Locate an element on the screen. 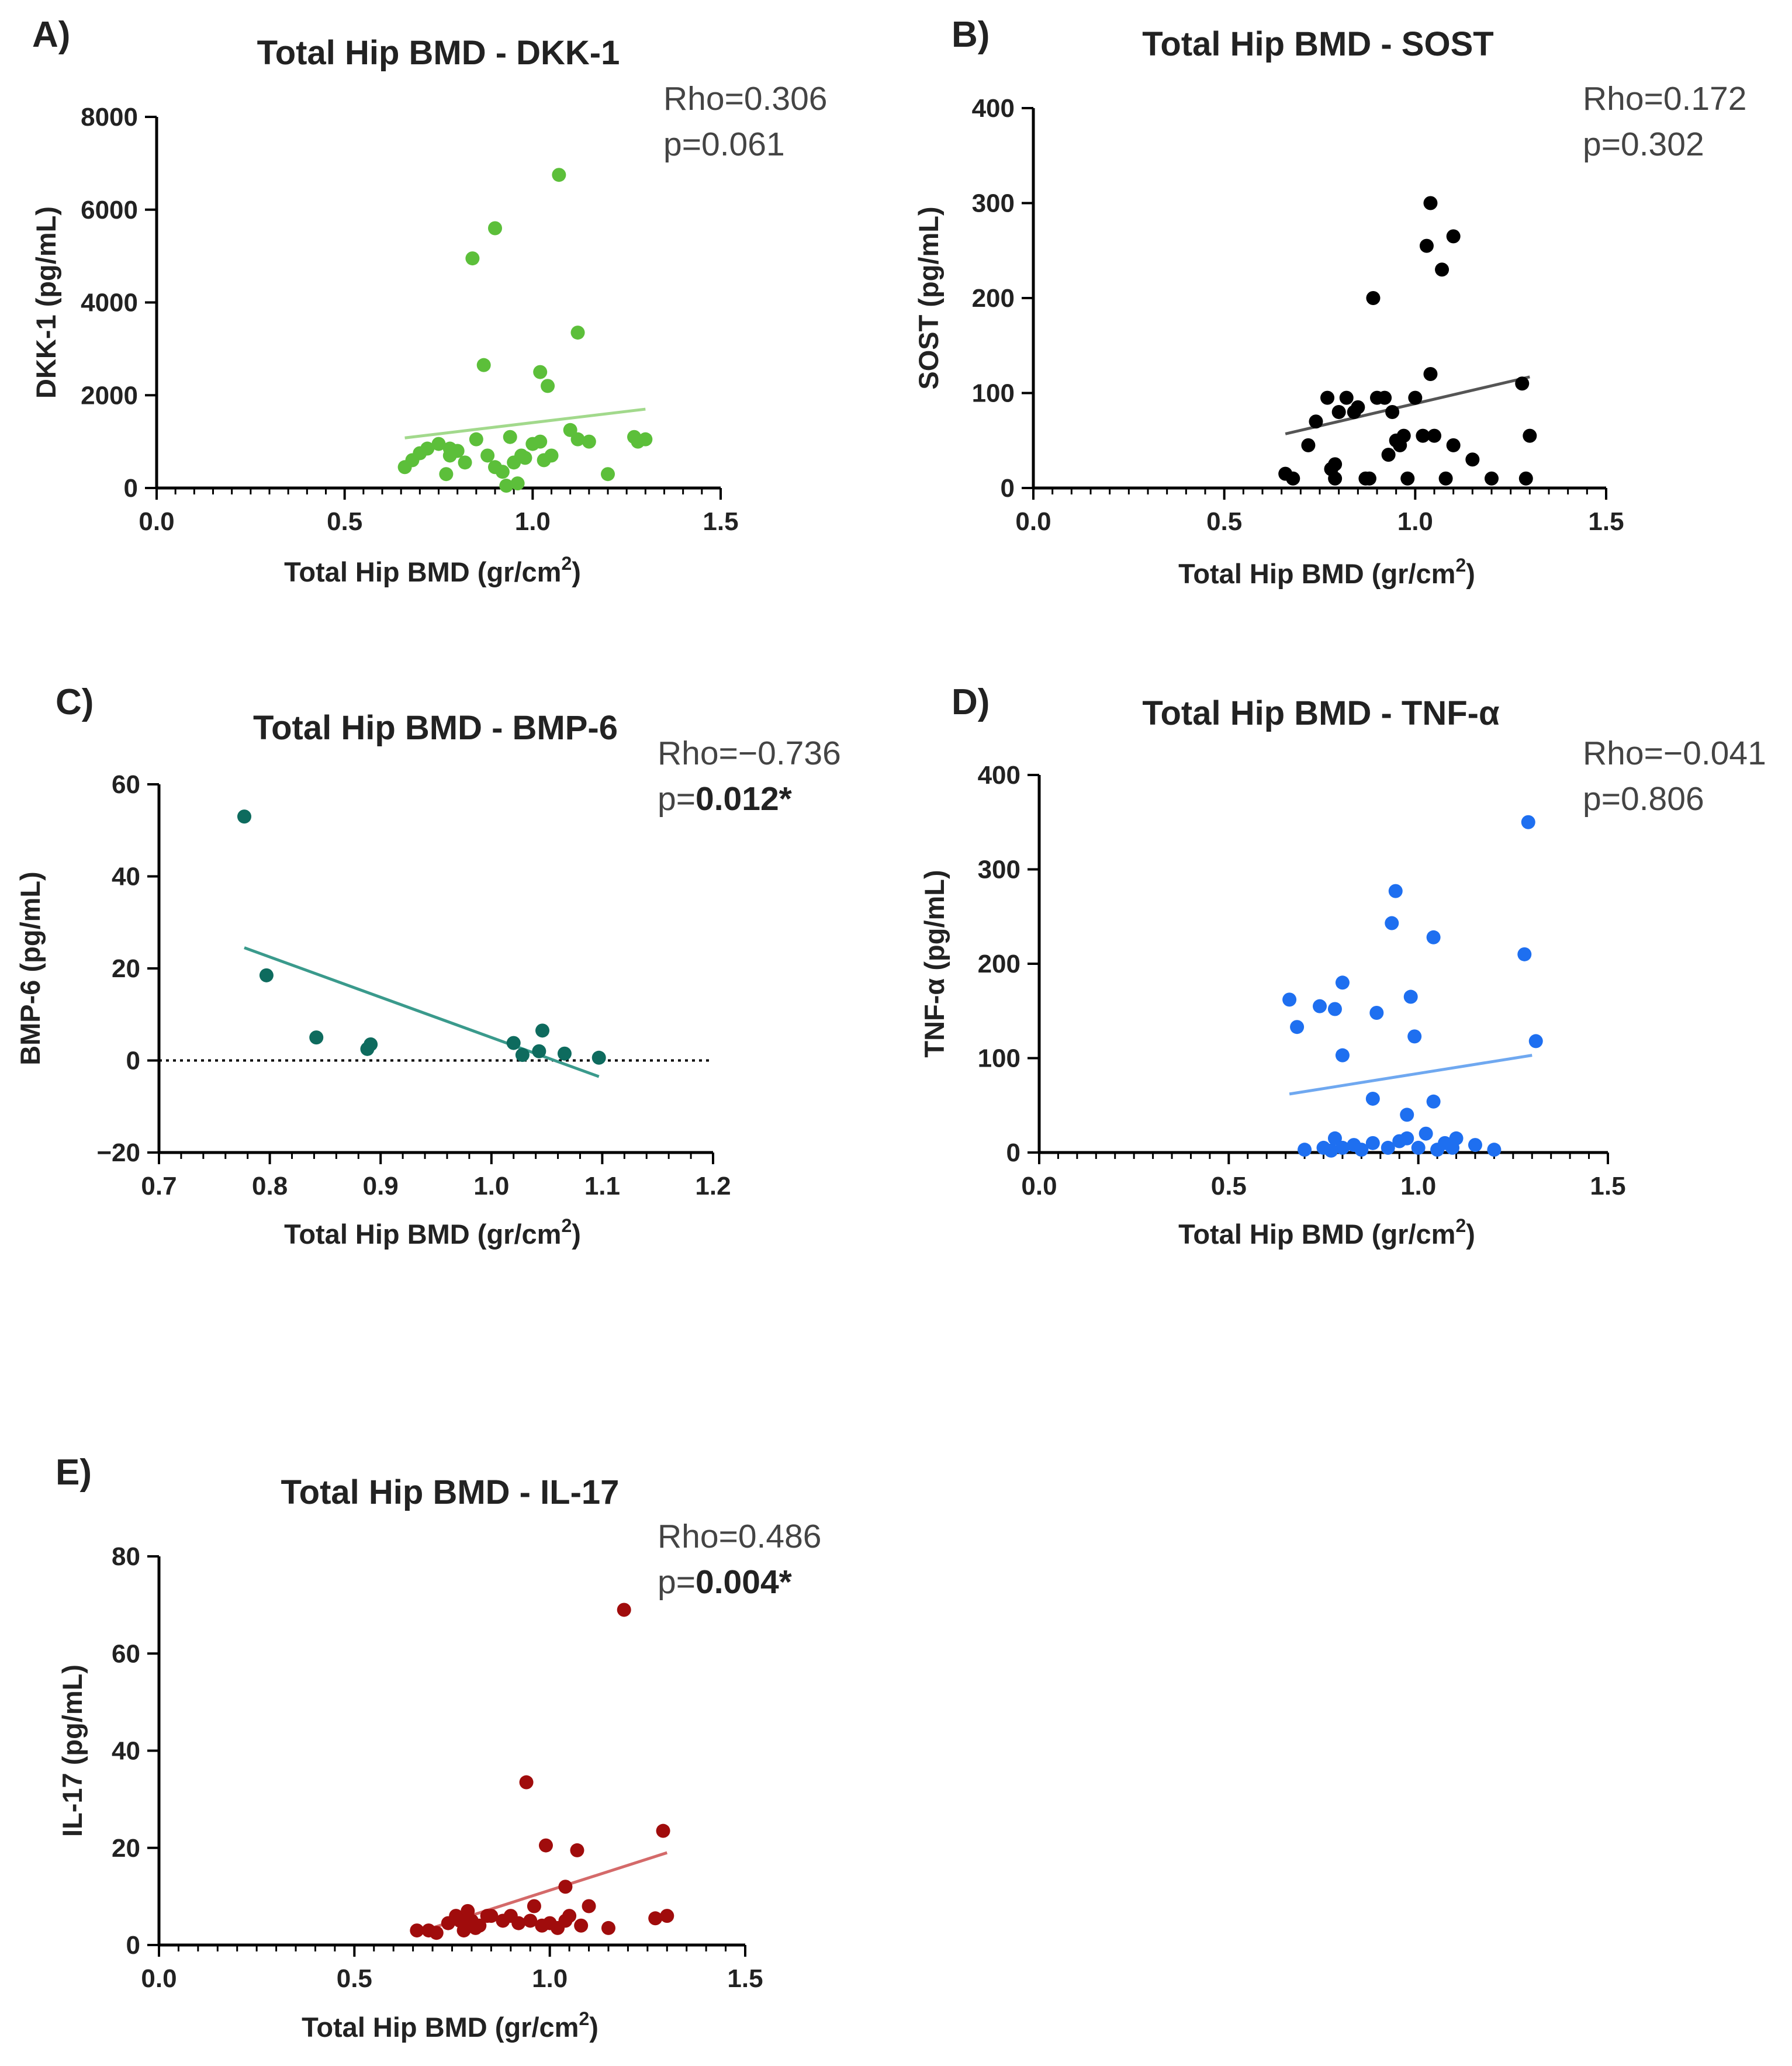 The height and width of the screenshot is (2066, 1792). x-tick-label: 0.8 is located at coordinates (270, 1186).